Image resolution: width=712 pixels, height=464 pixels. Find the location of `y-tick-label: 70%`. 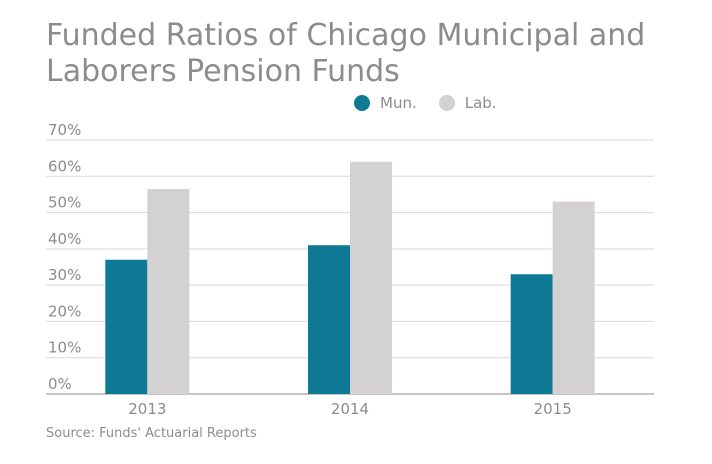

y-tick-label: 70% is located at coordinates (64, 130).